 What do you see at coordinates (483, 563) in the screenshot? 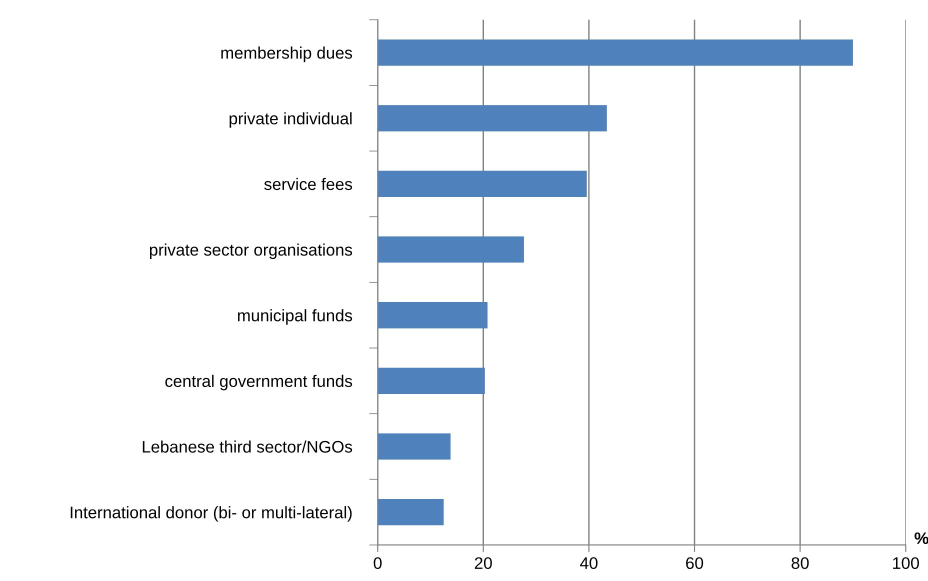
I see `x-tick-label: 20` at bounding box center [483, 563].